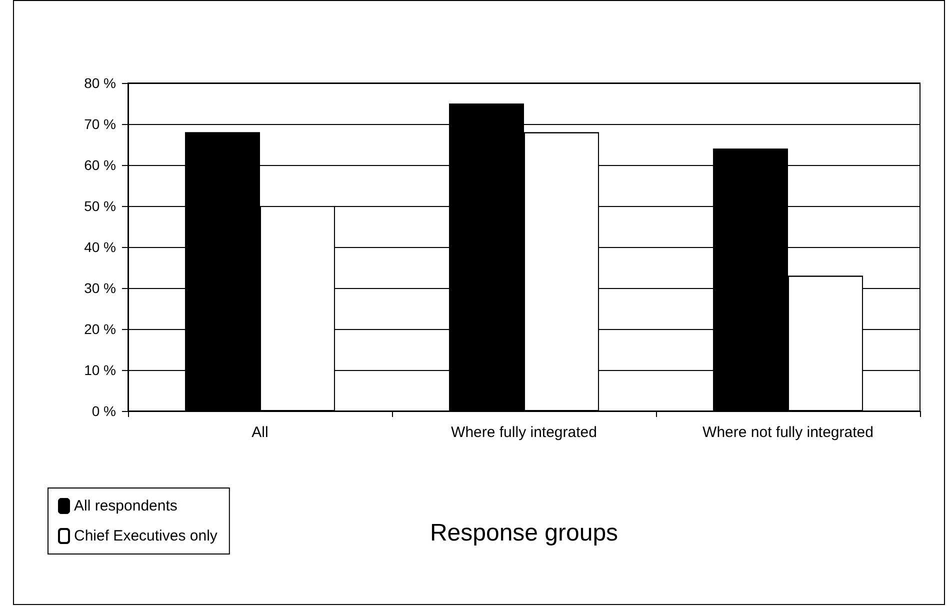 The width and height of the screenshot is (947, 606). What do you see at coordinates (100, 329) in the screenshot?
I see `y-tick-label: 20 %` at bounding box center [100, 329].